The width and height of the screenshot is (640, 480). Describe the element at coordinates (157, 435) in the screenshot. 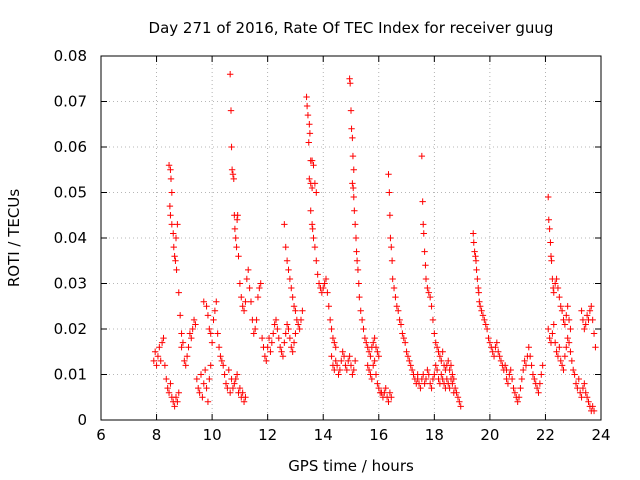

I see `x-tick-label: 8` at that location.